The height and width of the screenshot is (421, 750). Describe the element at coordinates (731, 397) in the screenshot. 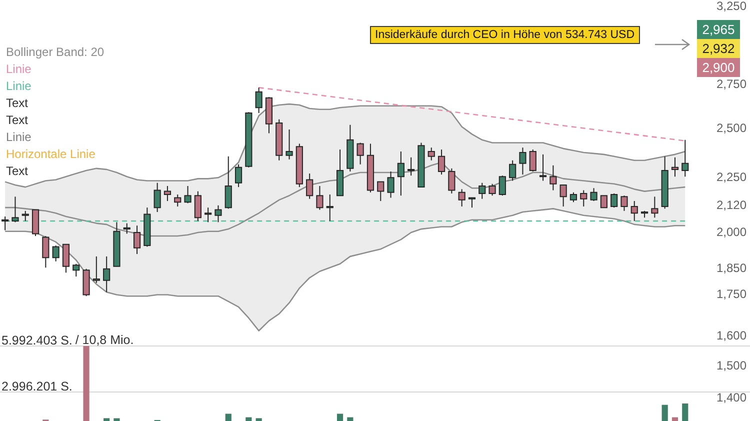

I see `y-tick-label: 1,400` at that location.